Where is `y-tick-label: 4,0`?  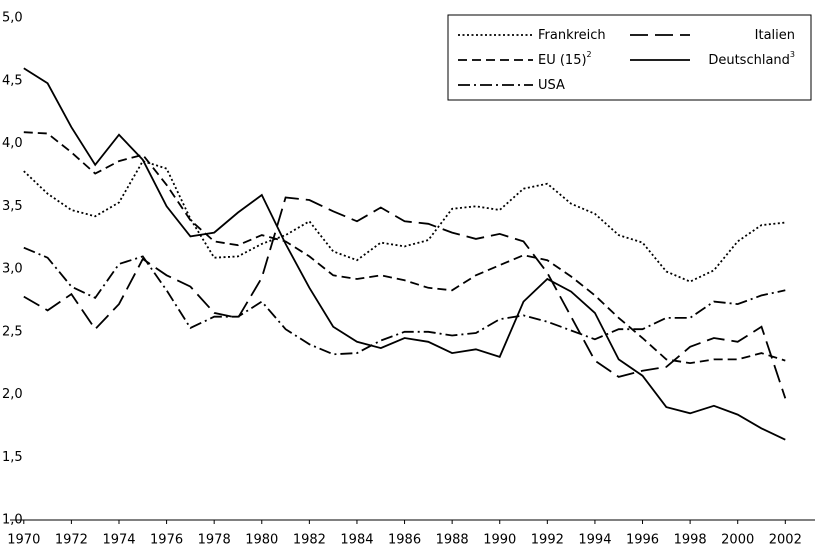
y-tick-label: 4,0 is located at coordinates (12, 143).